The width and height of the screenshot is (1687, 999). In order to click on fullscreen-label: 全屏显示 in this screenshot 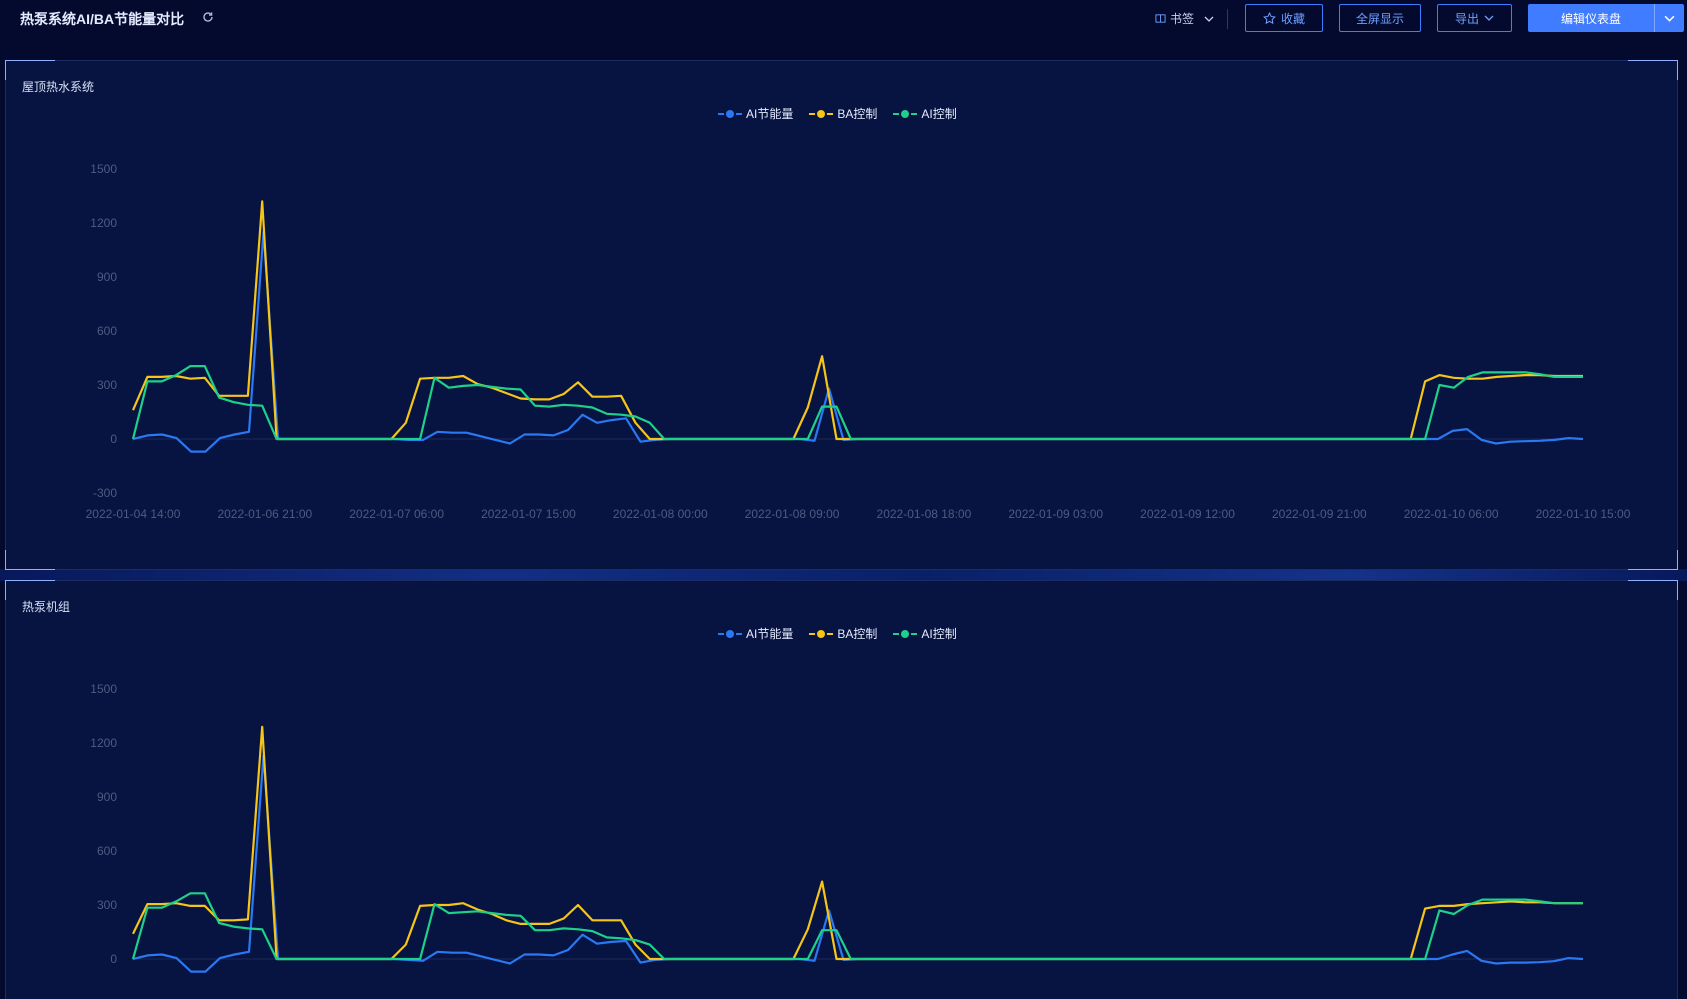, I will do `click(1379, 18)`.